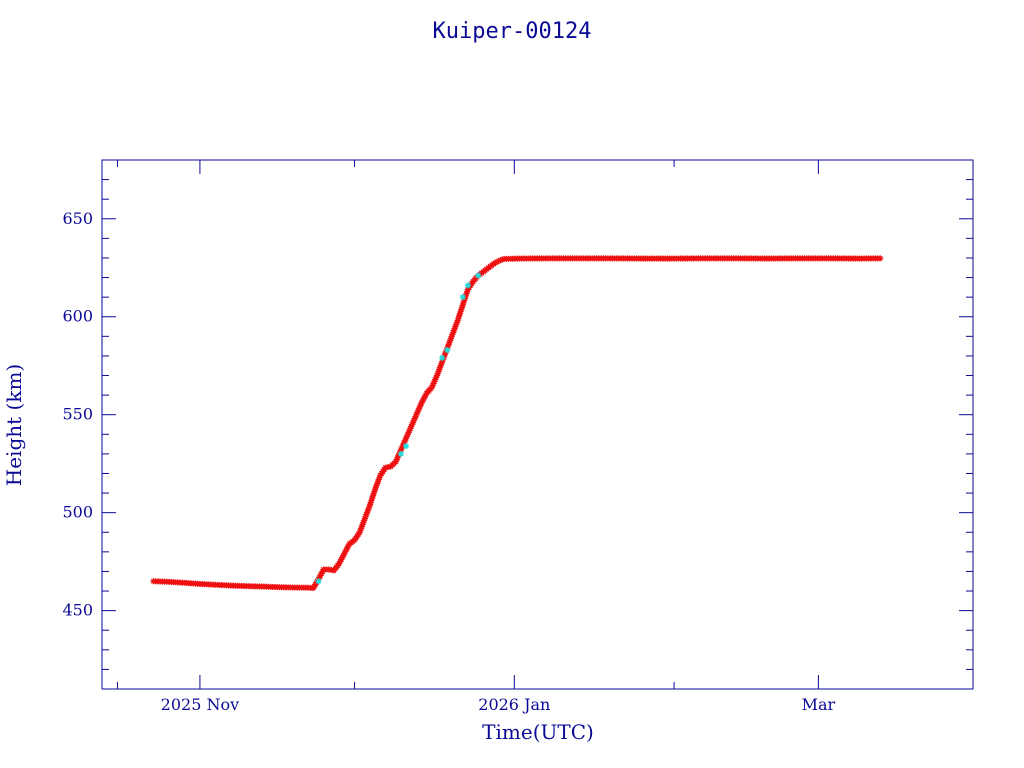 This screenshot has height=768, width=1024. I want to click on y-axis-label: Height (km), so click(14, 425).